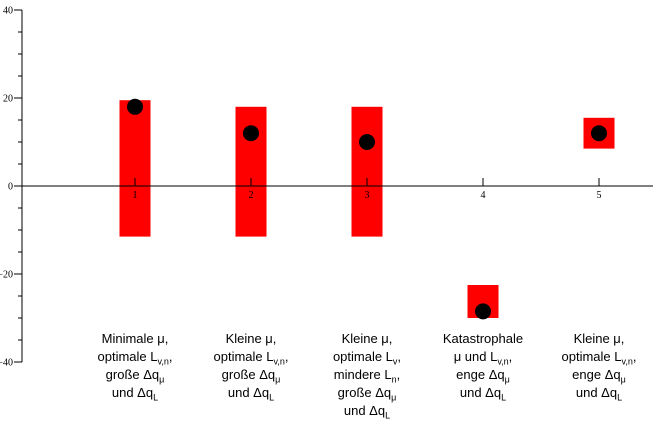 This screenshot has width=659, height=433. I want to click on y-tick-label: 40, so click(8, 11).